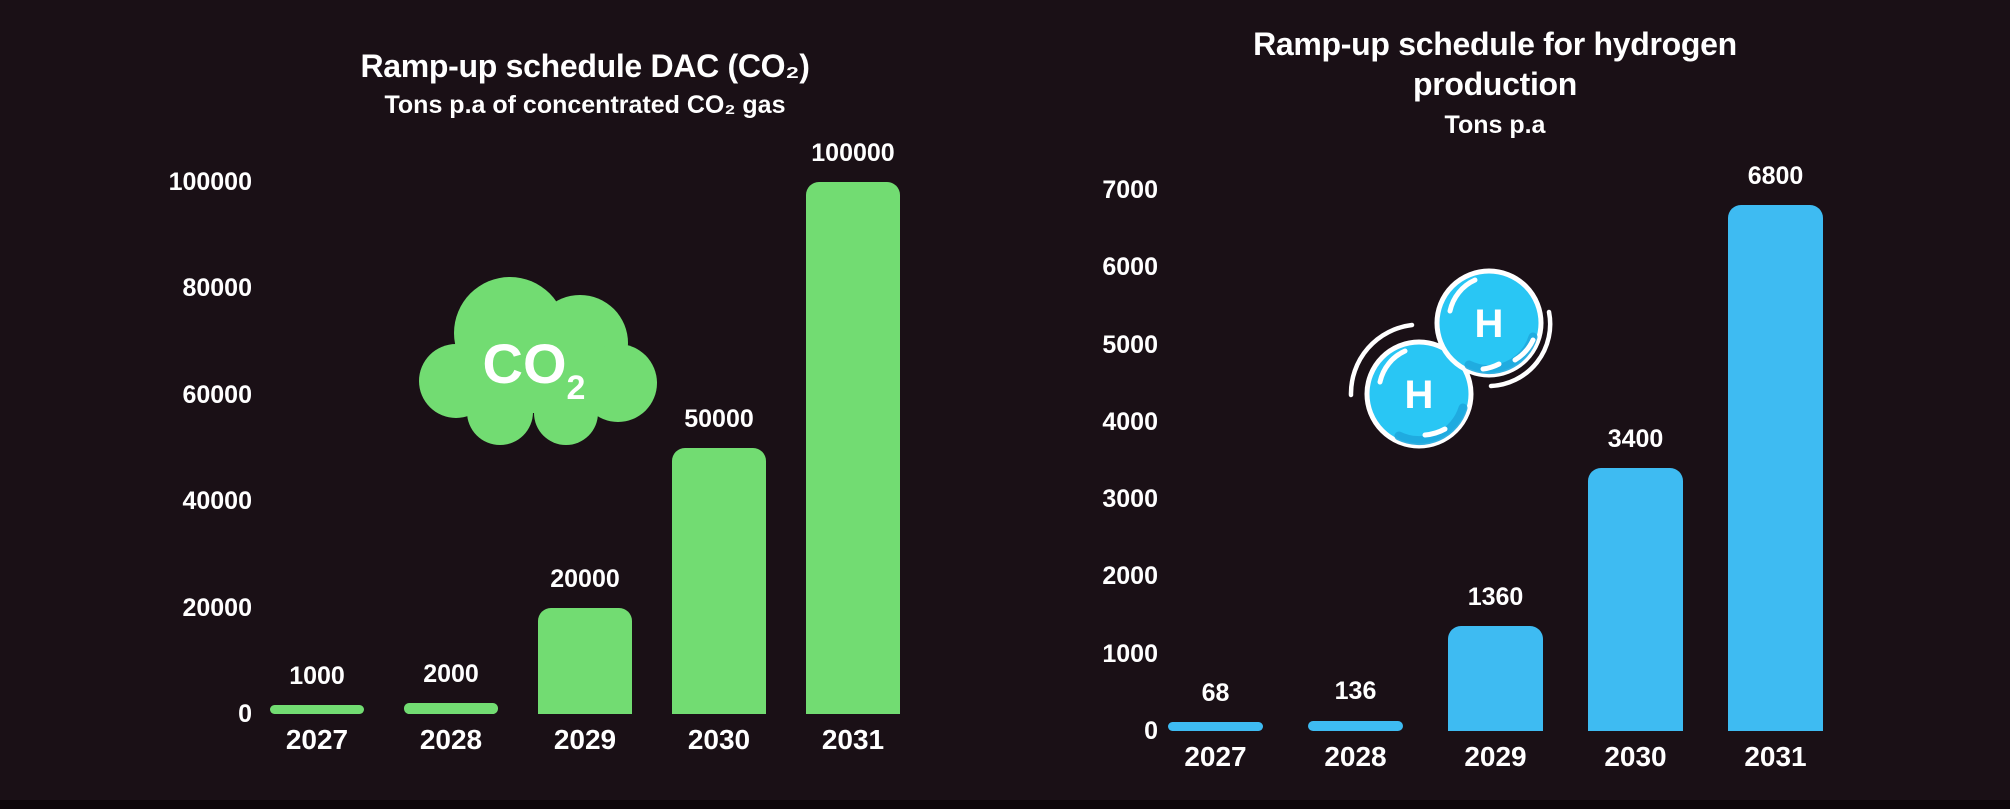  I want to click on orbit-arcs, so click(1450, 353).